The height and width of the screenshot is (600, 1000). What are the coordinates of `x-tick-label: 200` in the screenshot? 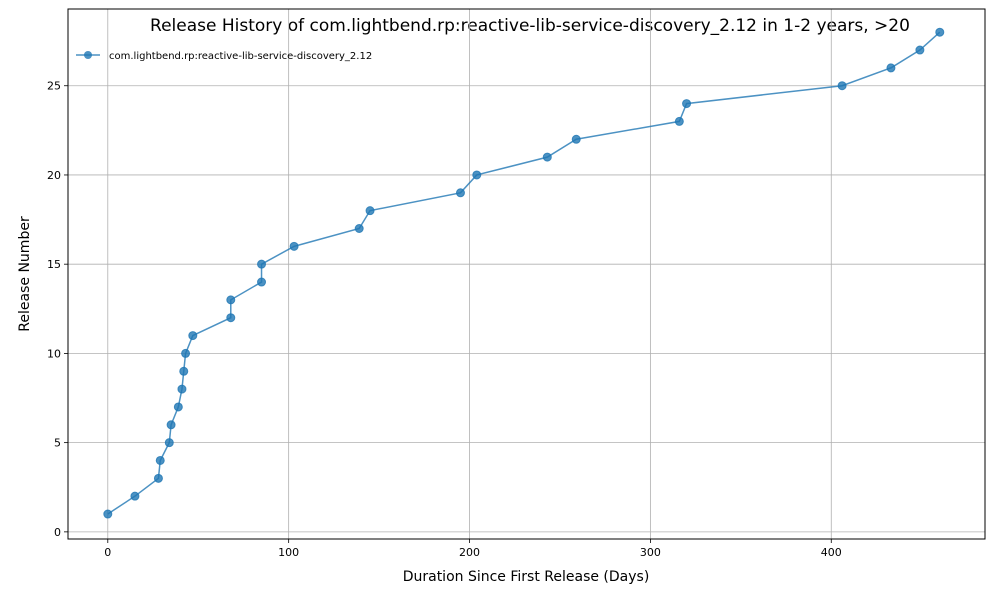 It's located at (469, 552).